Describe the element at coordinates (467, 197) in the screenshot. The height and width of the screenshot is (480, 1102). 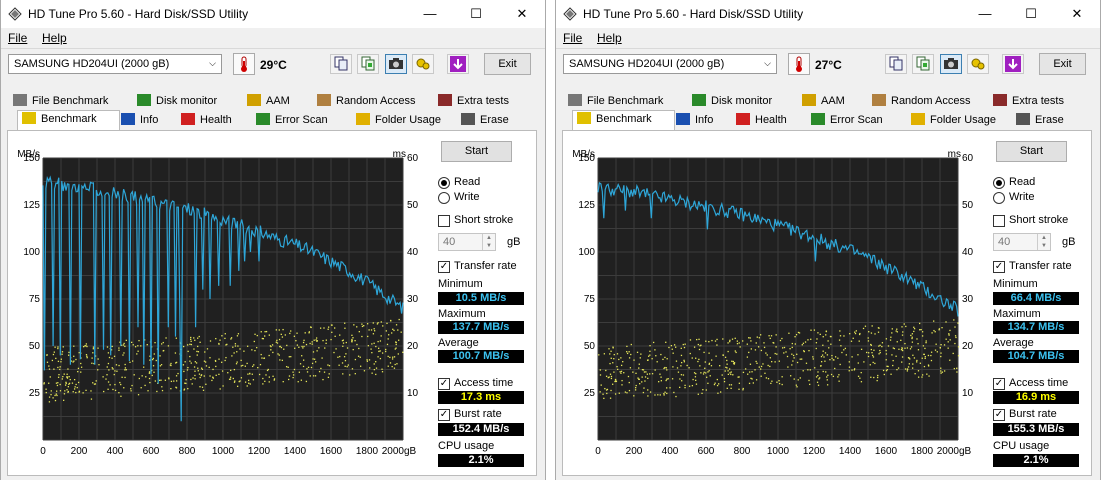
I see `write-radio-label: Write` at that location.